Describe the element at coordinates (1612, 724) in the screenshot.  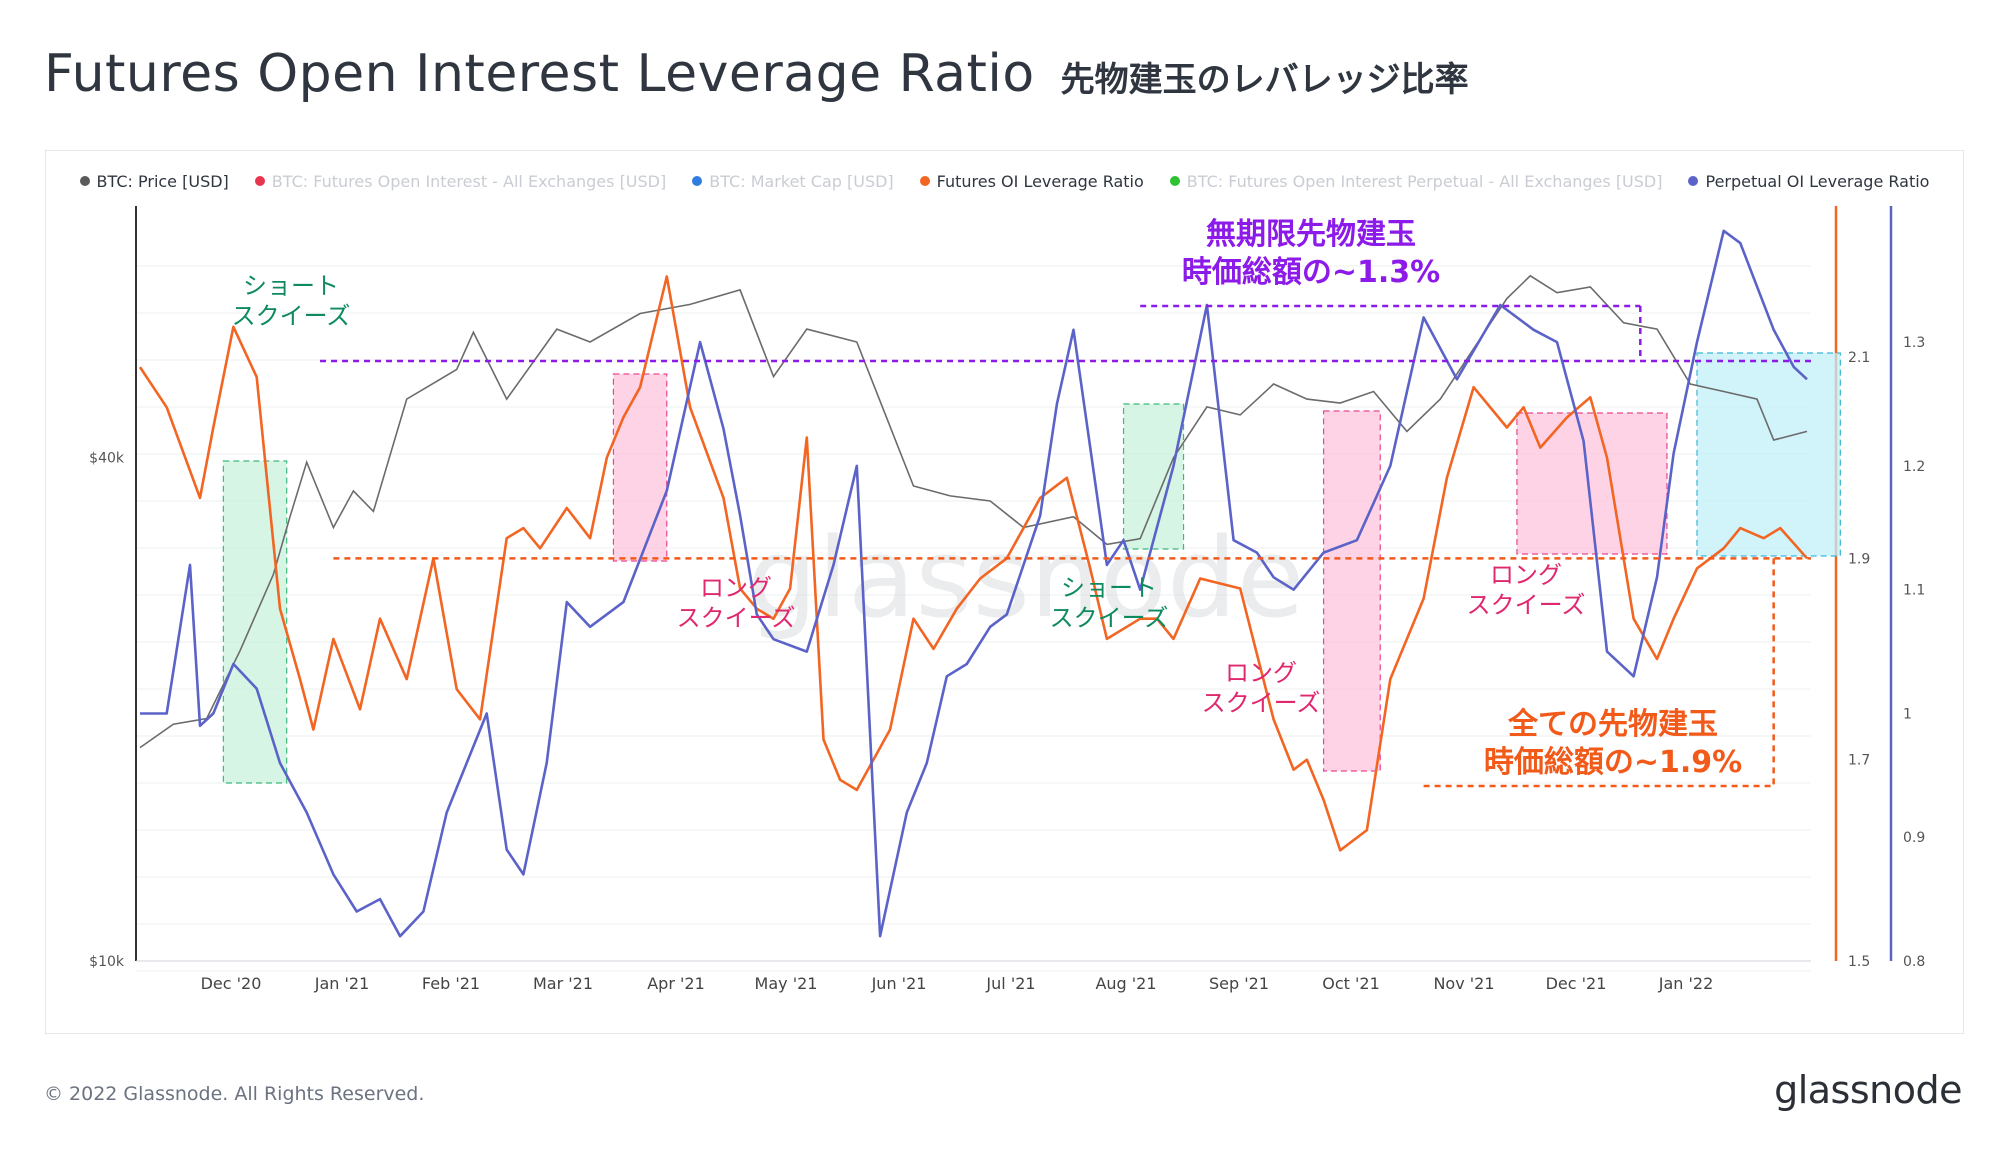
I see `futures-note-line: 全ての先物建玉` at that location.